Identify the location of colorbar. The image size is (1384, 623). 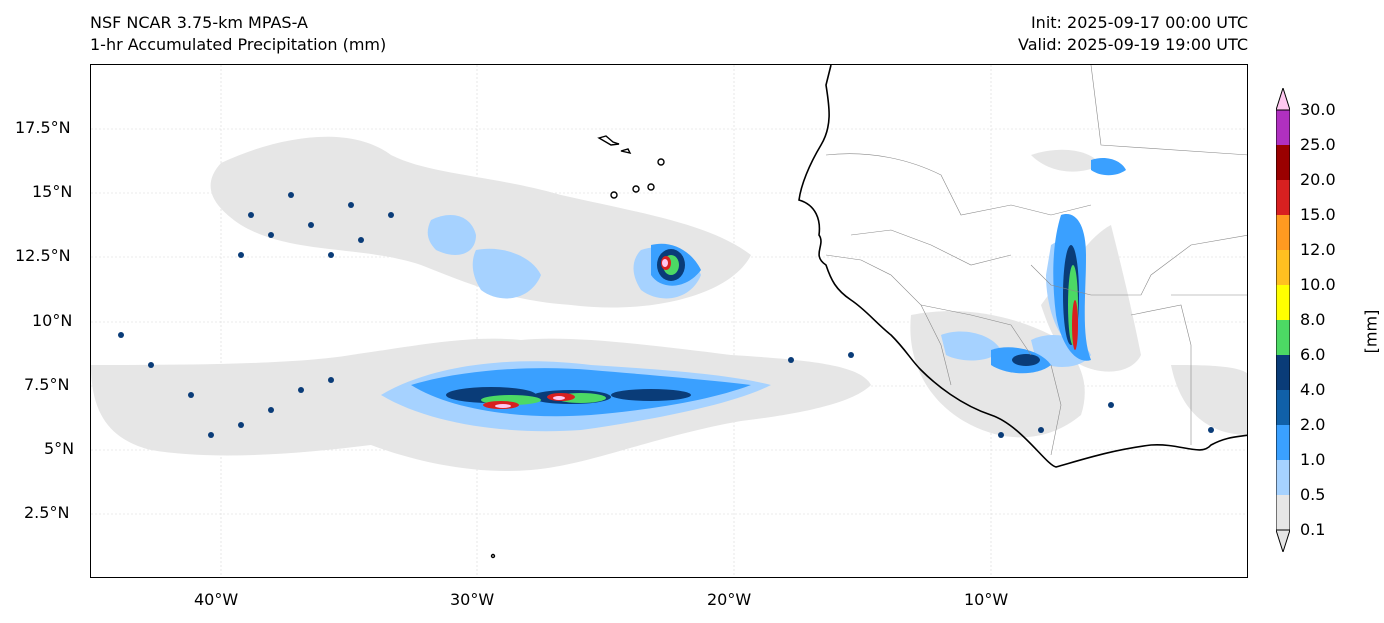
(1283, 320).